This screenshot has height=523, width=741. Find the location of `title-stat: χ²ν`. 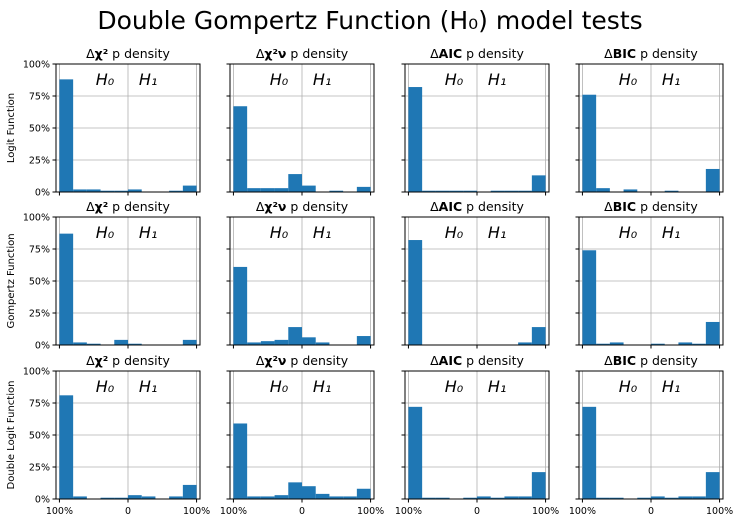

title-stat: χ²ν is located at coordinates (275, 53).